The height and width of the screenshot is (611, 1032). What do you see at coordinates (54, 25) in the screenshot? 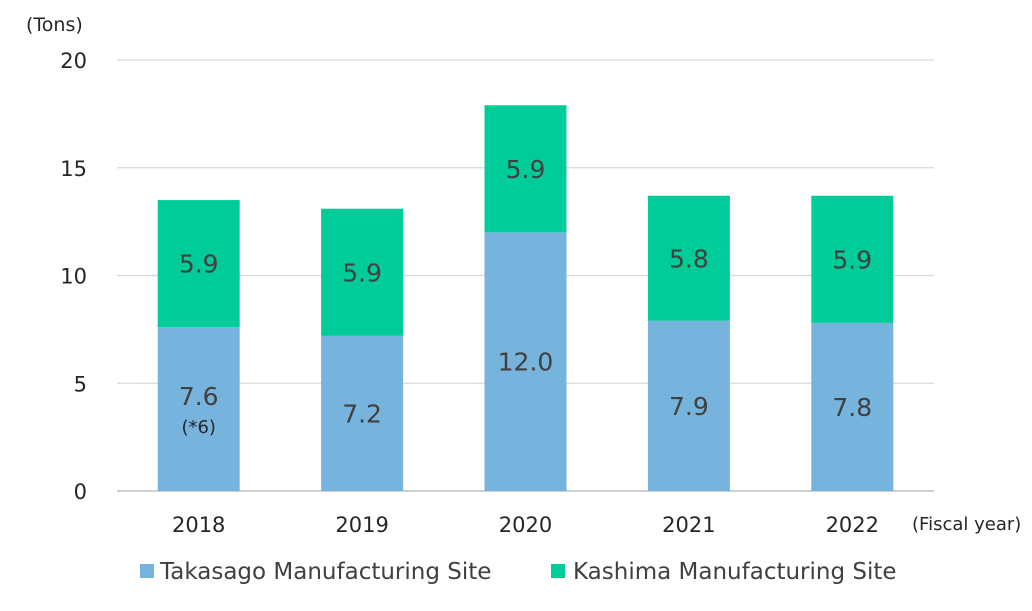
I see `y-axis-unit-label: (Tons)` at bounding box center [54, 25].